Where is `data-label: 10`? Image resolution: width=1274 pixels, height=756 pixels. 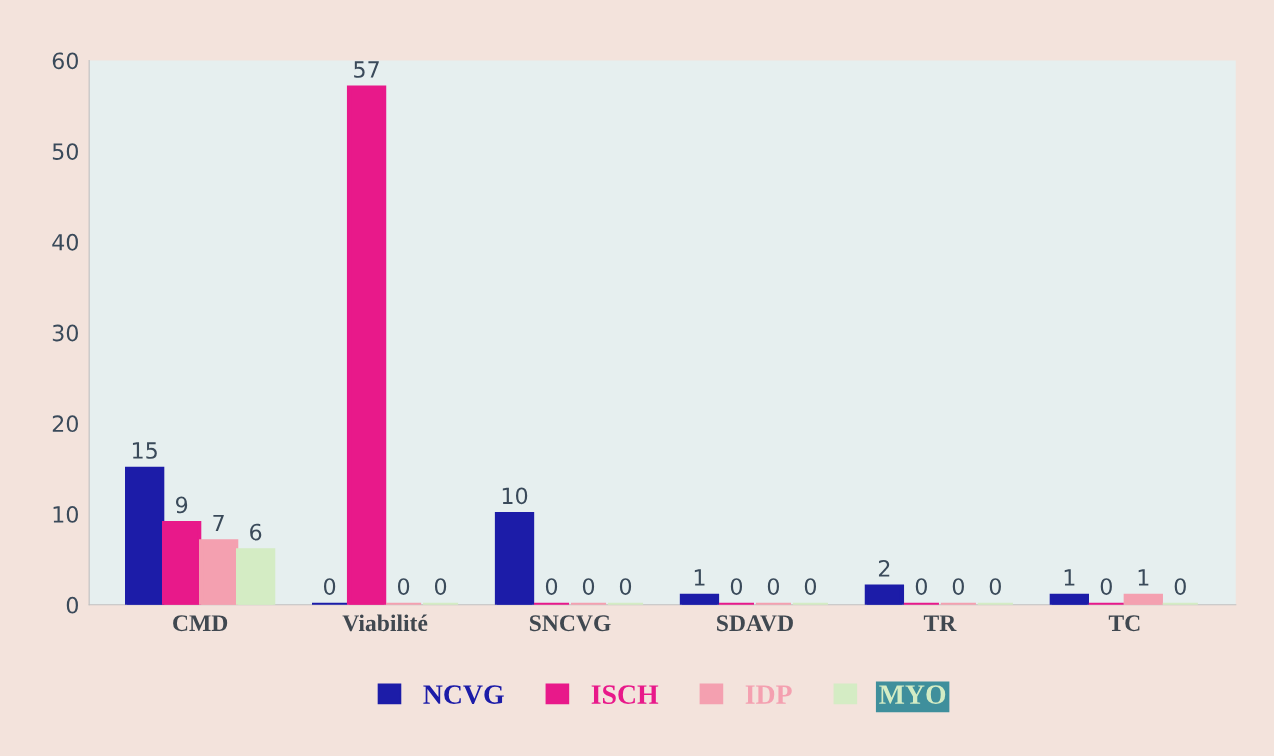
data-label: 10 is located at coordinates (515, 496).